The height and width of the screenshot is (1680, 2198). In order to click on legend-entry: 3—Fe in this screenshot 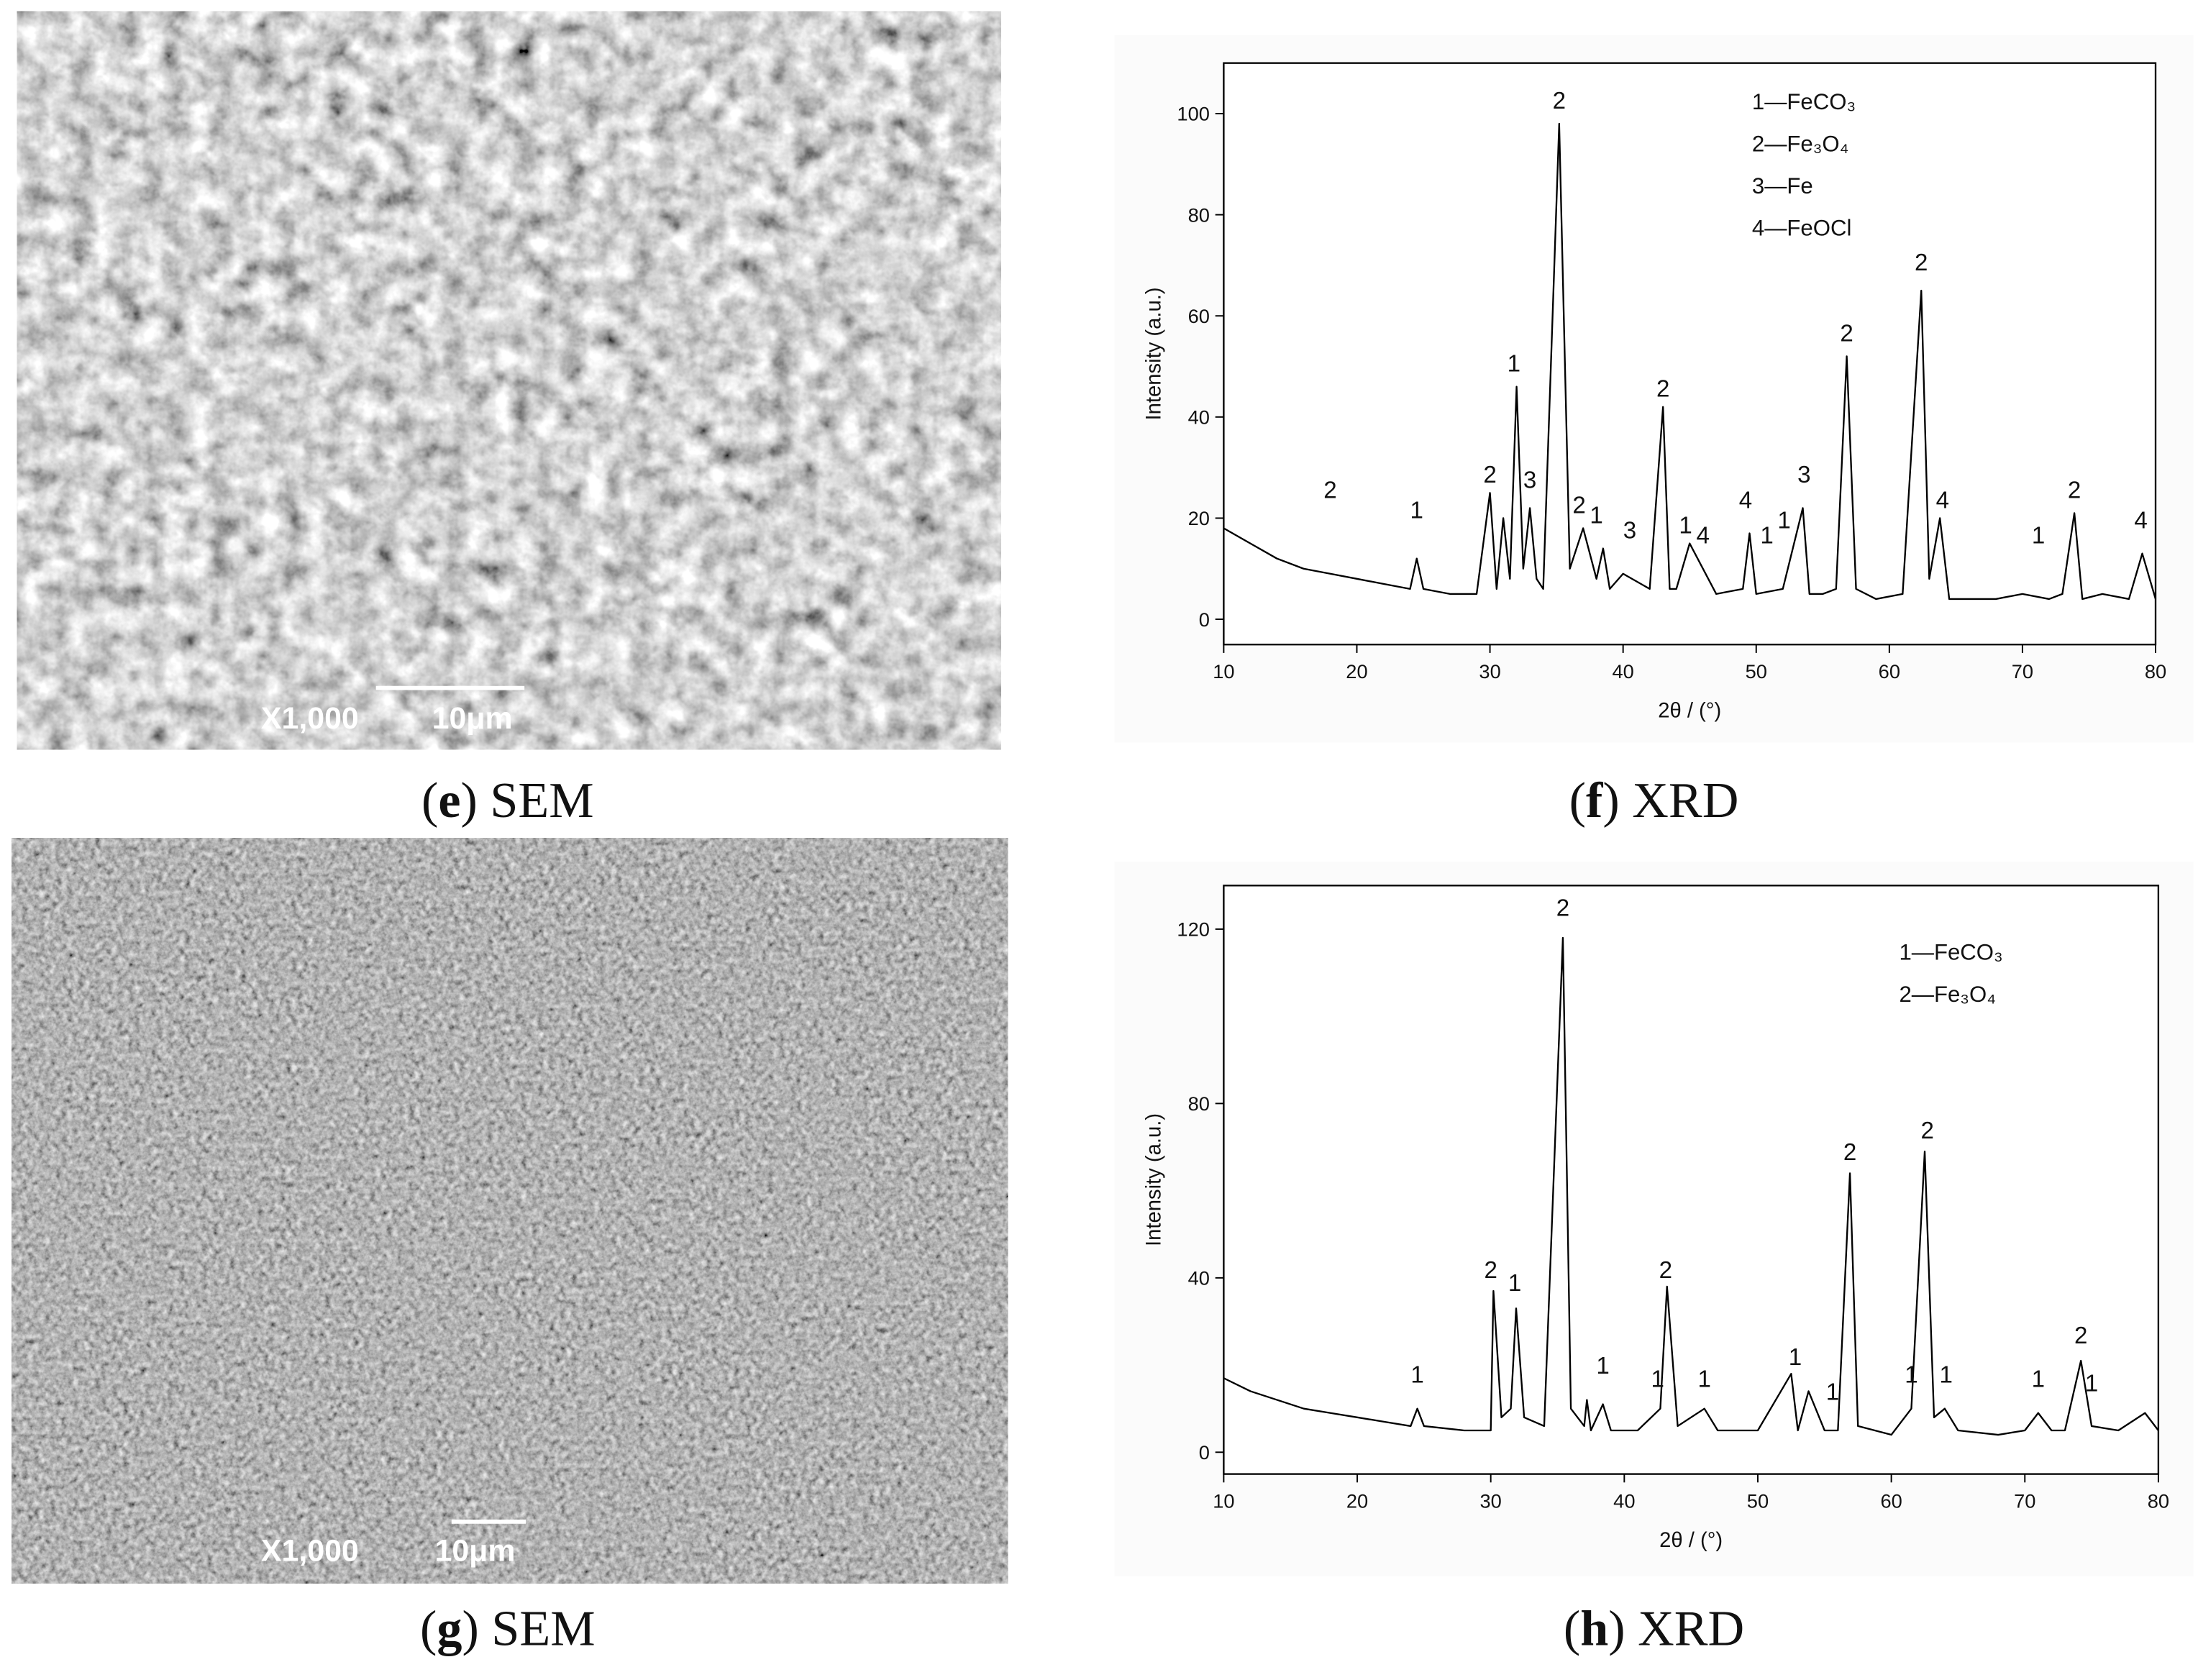, I will do `click(1782, 185)`.